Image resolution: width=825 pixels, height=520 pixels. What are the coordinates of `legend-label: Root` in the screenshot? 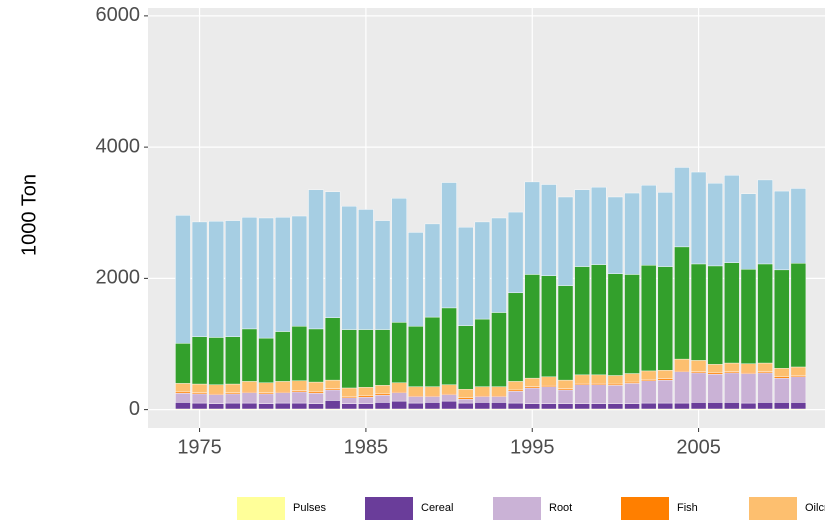 It's located at (560, 508).